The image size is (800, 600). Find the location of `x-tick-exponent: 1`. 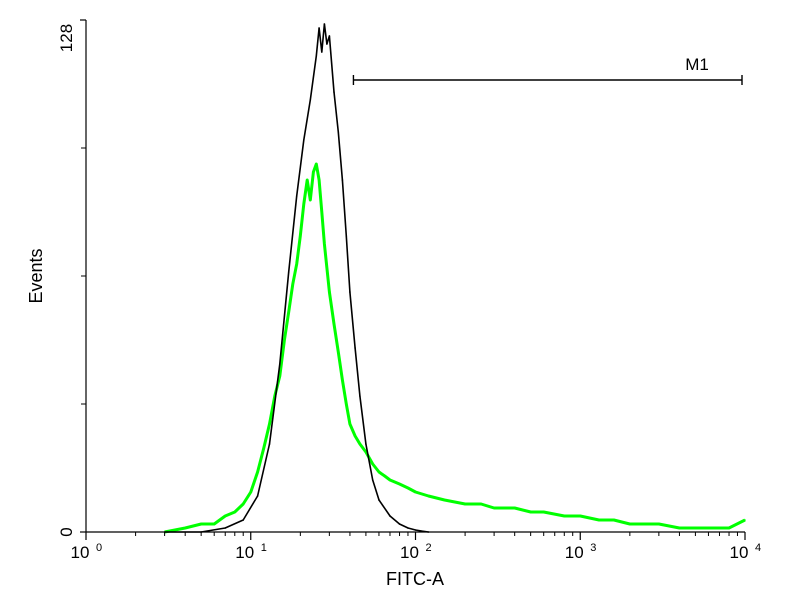

x-tick-exponent: 1 is located at coordinates (264, 548).